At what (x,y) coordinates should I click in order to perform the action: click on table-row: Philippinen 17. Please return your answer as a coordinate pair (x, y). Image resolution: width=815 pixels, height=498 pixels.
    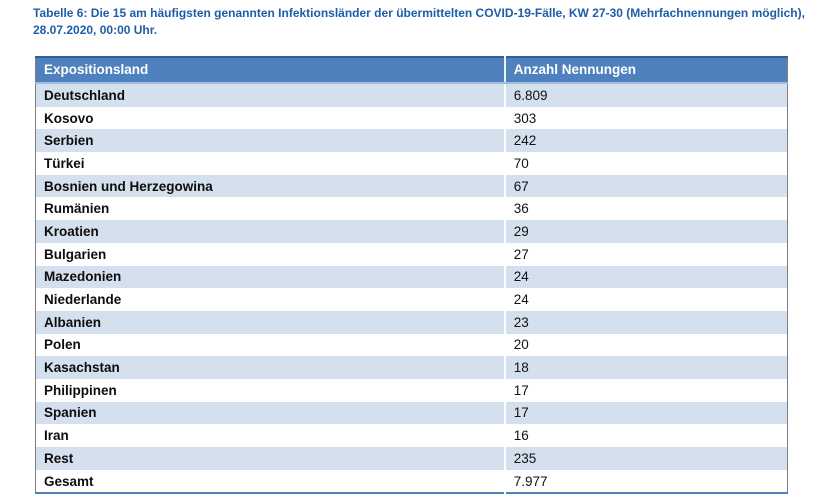
    Looking at the image, I should click on (411, 390).